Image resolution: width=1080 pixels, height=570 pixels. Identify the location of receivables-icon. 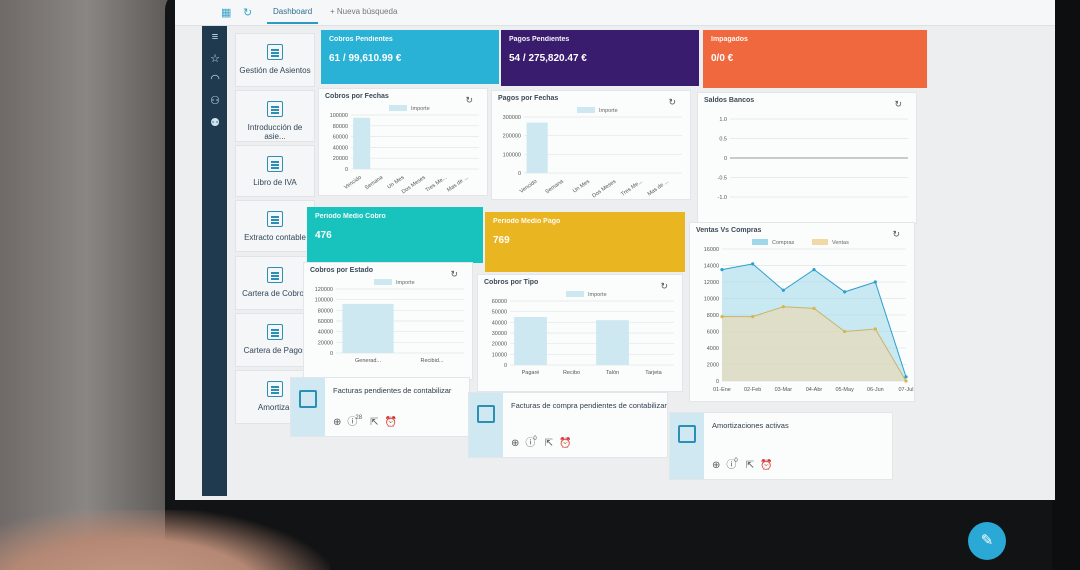
(275, 275).